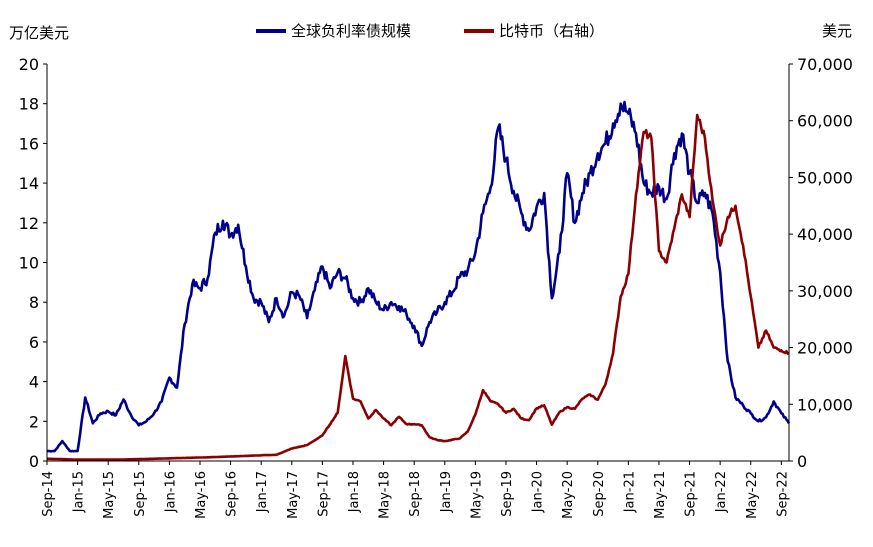 The image size is (873, 547). Describe the element at coordinates (479, 30) in the screenshot. I see `legend-swatch-bitcoin` at that location.